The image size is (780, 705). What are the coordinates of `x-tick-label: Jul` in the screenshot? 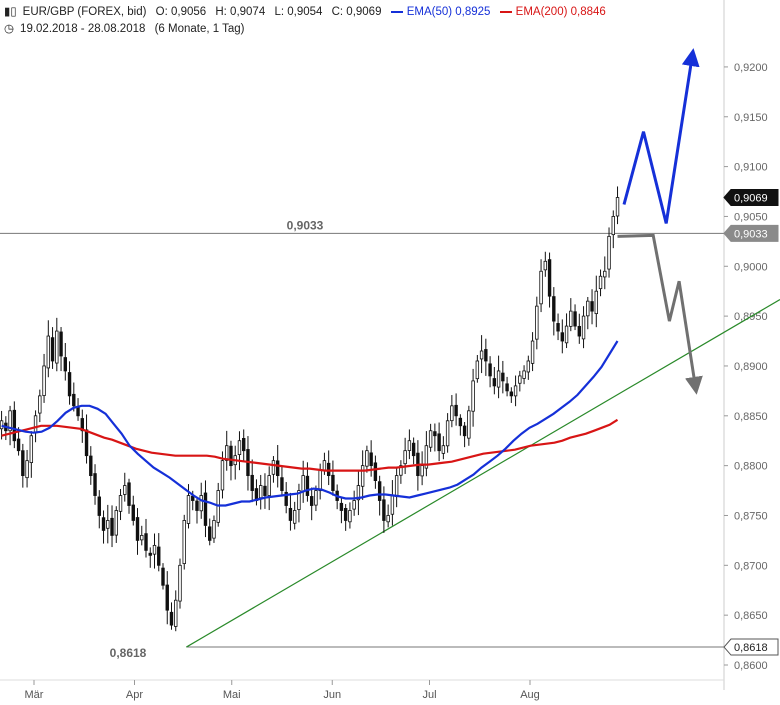 It's located at (429, 695).